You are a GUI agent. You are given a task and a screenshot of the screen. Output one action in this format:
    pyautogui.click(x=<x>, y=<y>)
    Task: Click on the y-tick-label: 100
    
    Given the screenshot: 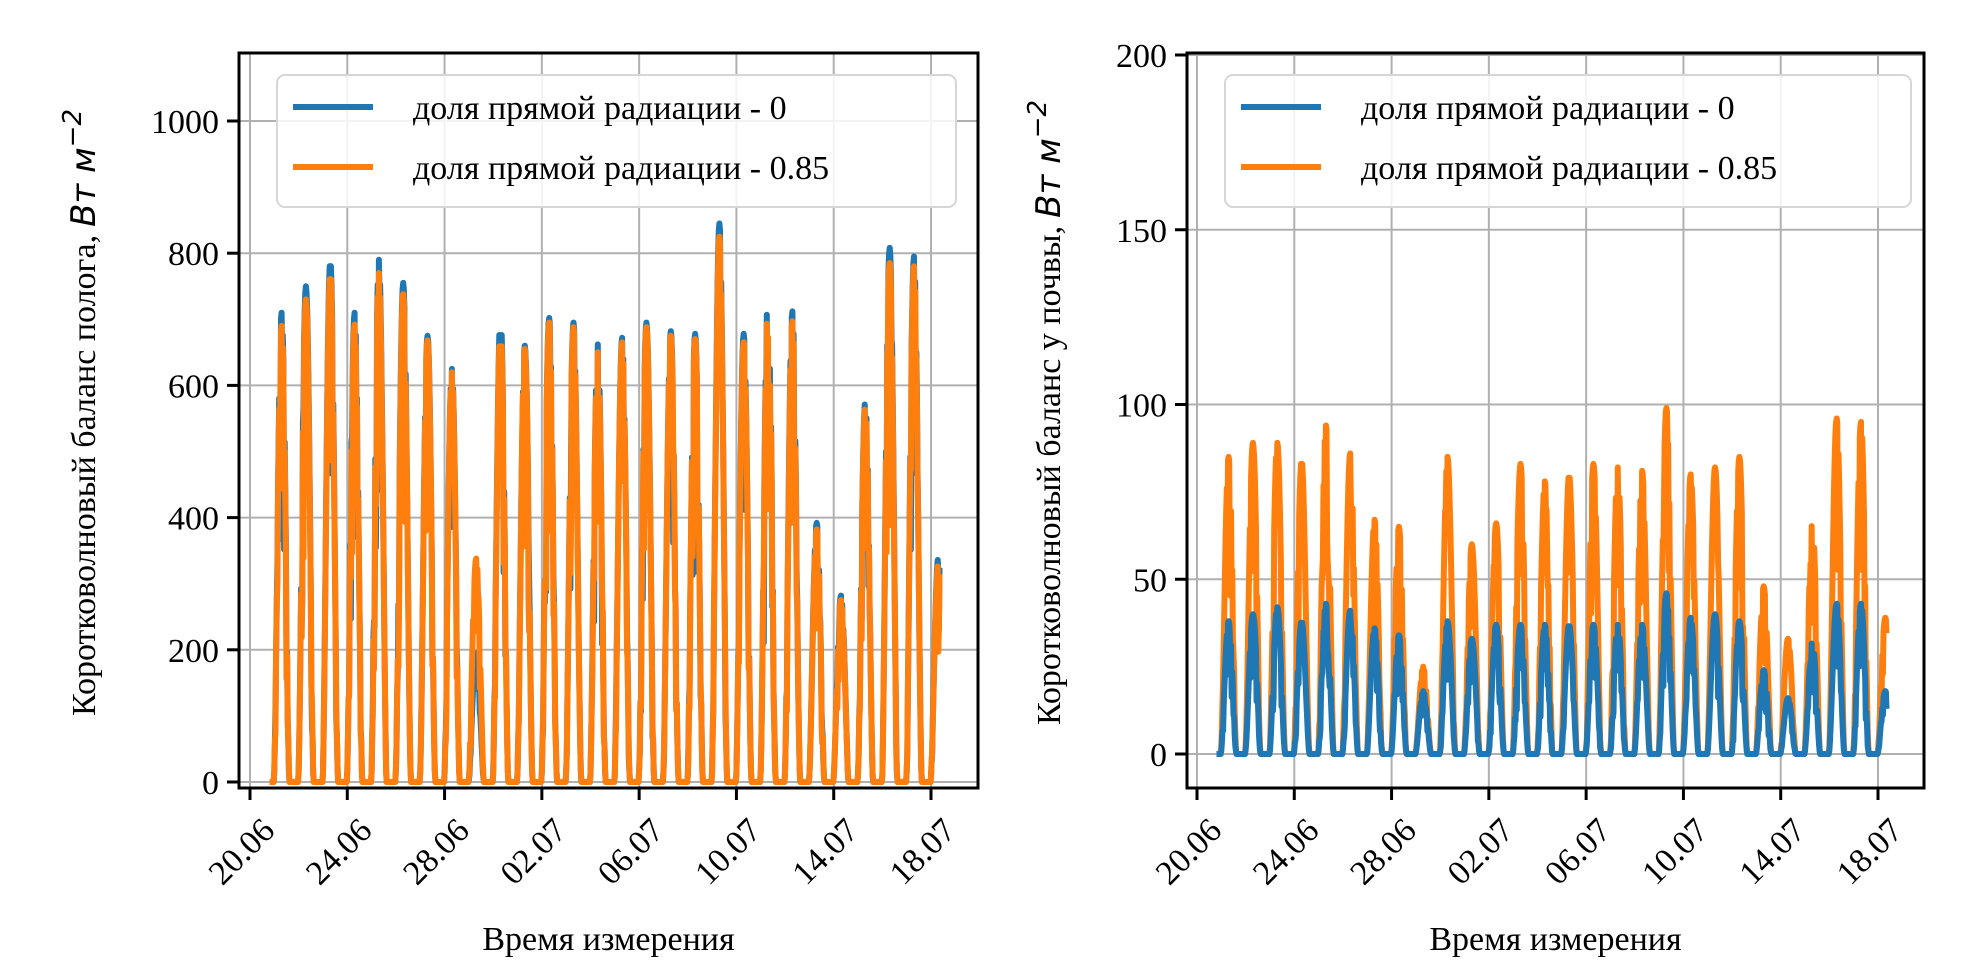 What is the action you would take?
    pyautogui.click(x=1141, y=406)
    